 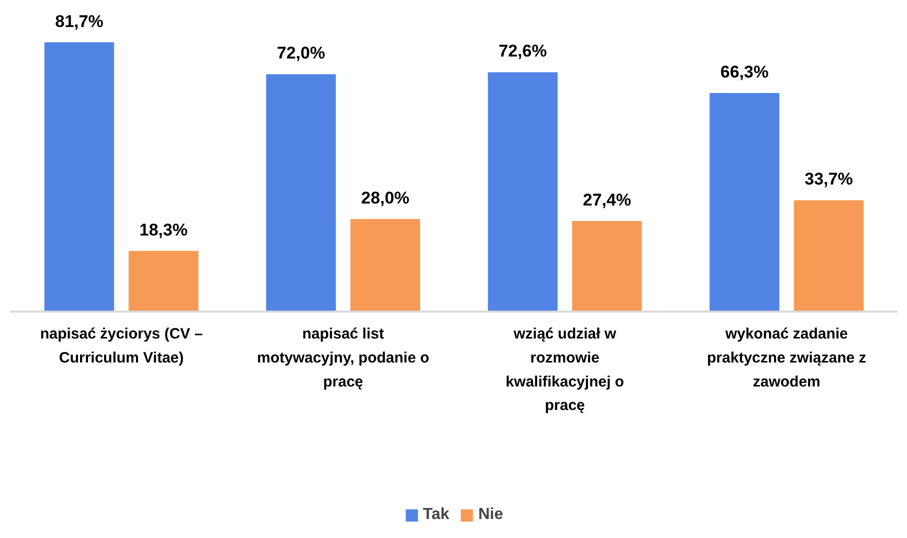 What do you see at coordinates (565, 370) in the screenshot?
I see `x-tick-label: wziąć udział w rozmowie kwalifikacyjnej o pracę` at bounding box center [565, 370].